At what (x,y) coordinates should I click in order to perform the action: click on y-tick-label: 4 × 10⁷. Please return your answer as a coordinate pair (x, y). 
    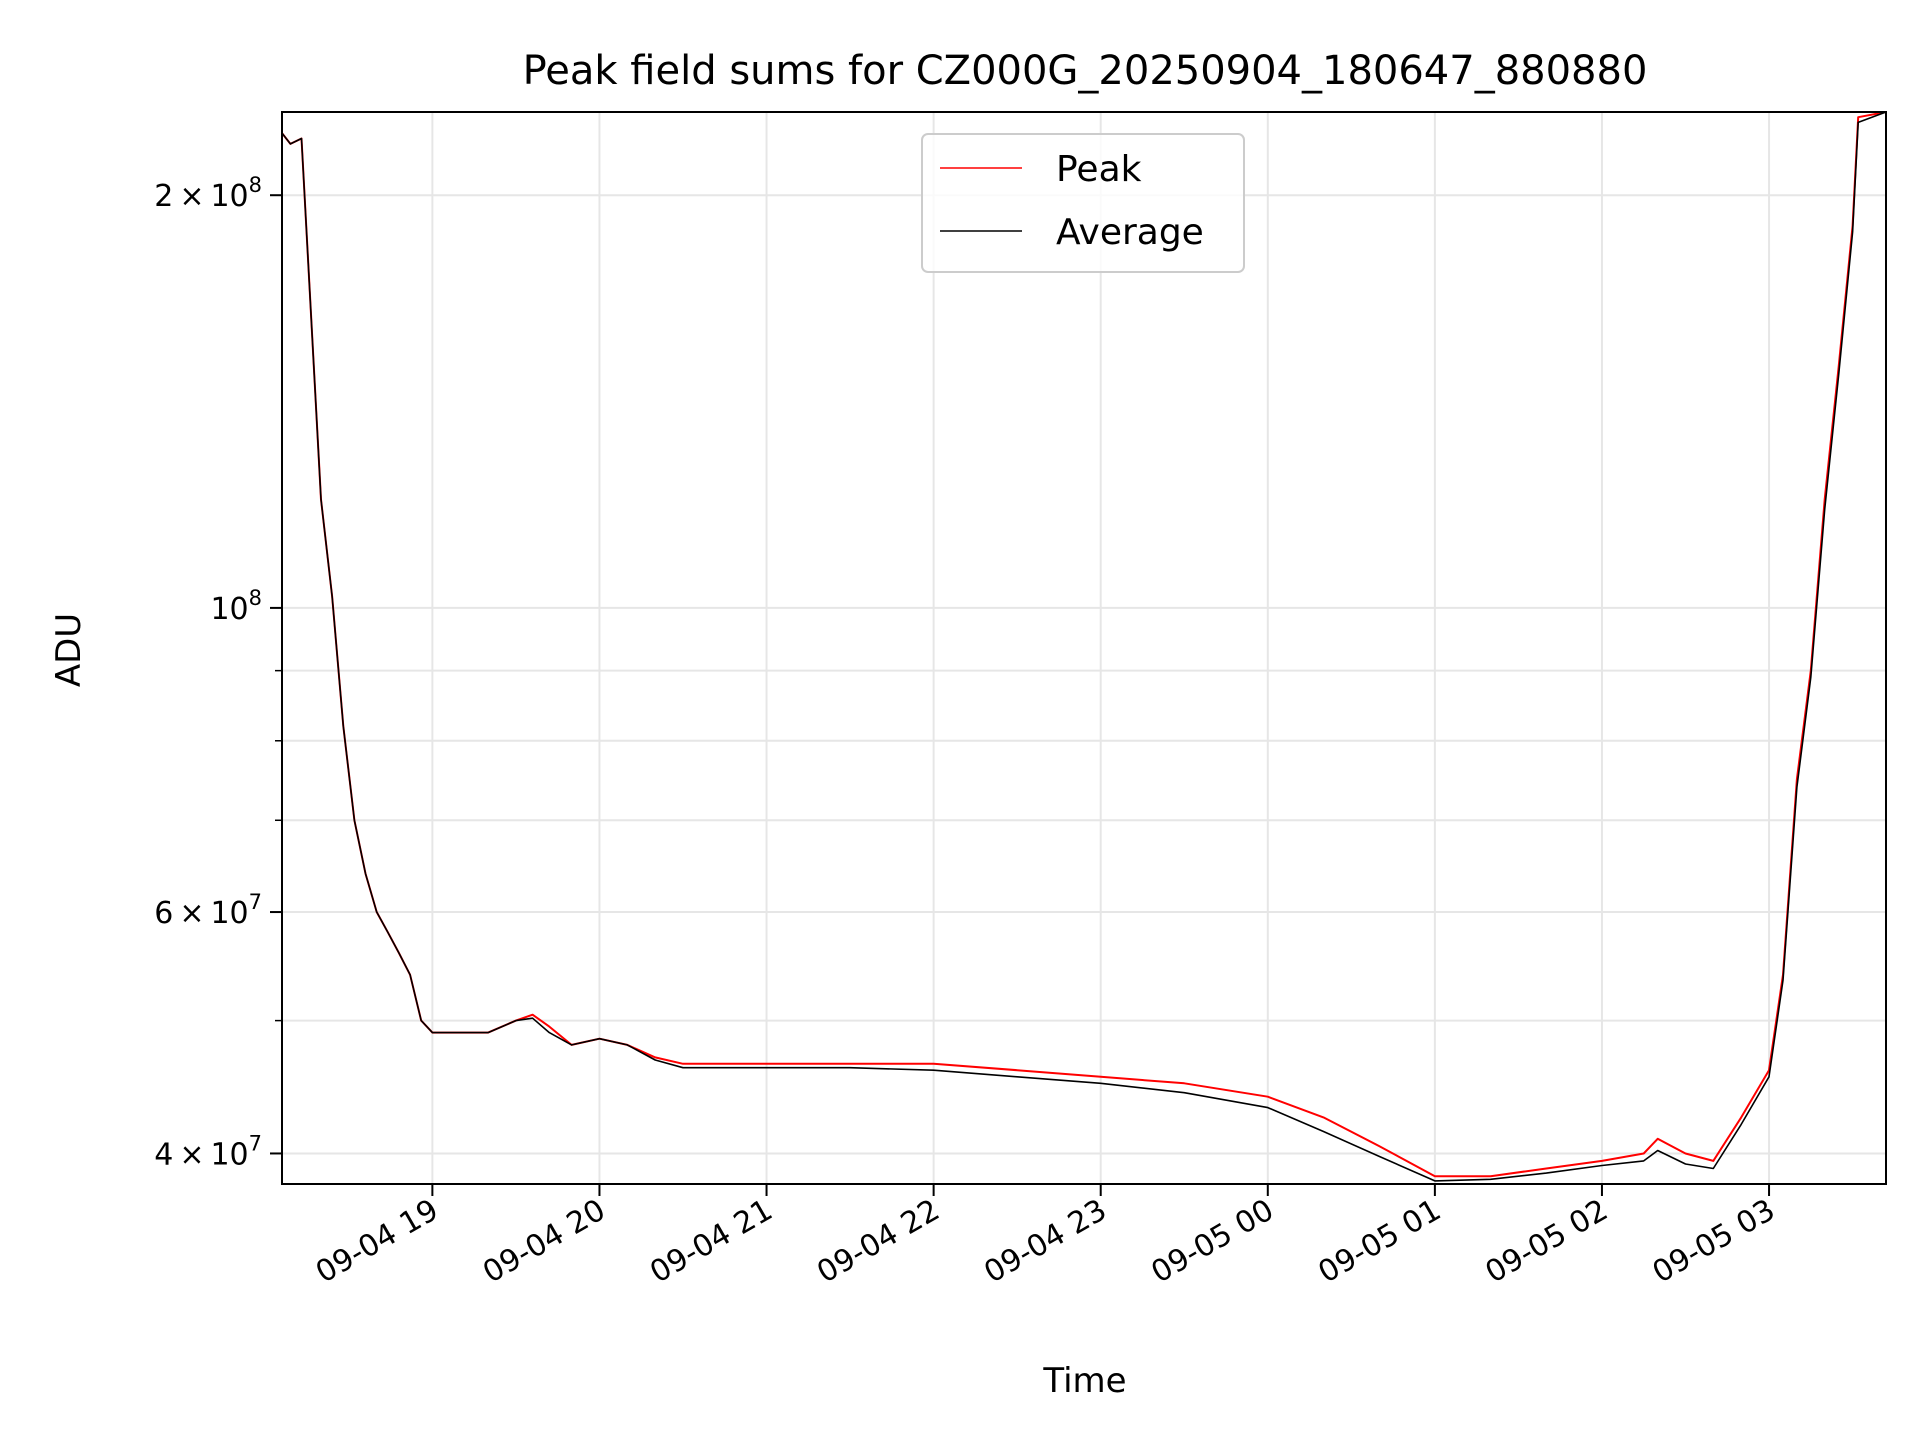
    Looking at the image, I should click on (208, 1151).